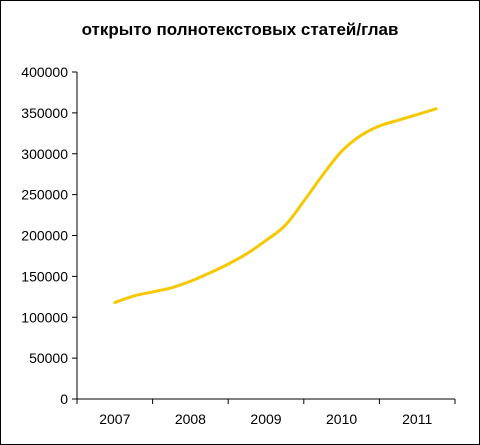 This screenshot has height=445, width=480. I want to click on x-tick-label: 2007, so click(114, 419).